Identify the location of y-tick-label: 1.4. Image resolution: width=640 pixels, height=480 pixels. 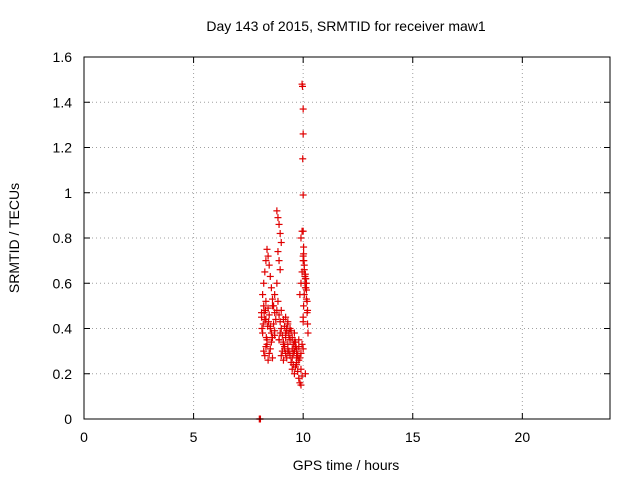
(63, 102).